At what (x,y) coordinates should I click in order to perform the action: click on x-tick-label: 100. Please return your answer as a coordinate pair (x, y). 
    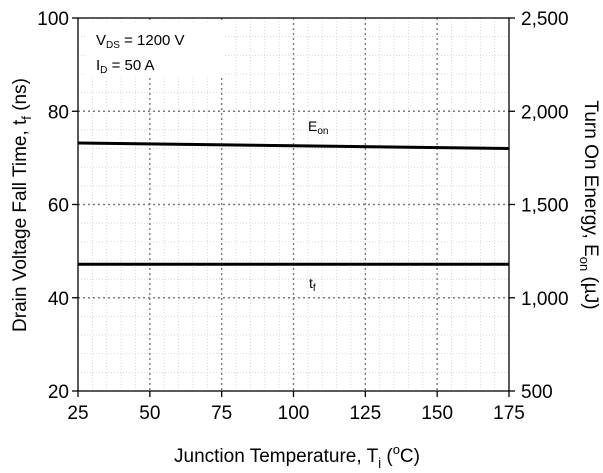
    Looking at the image, I should click on (294, 413).